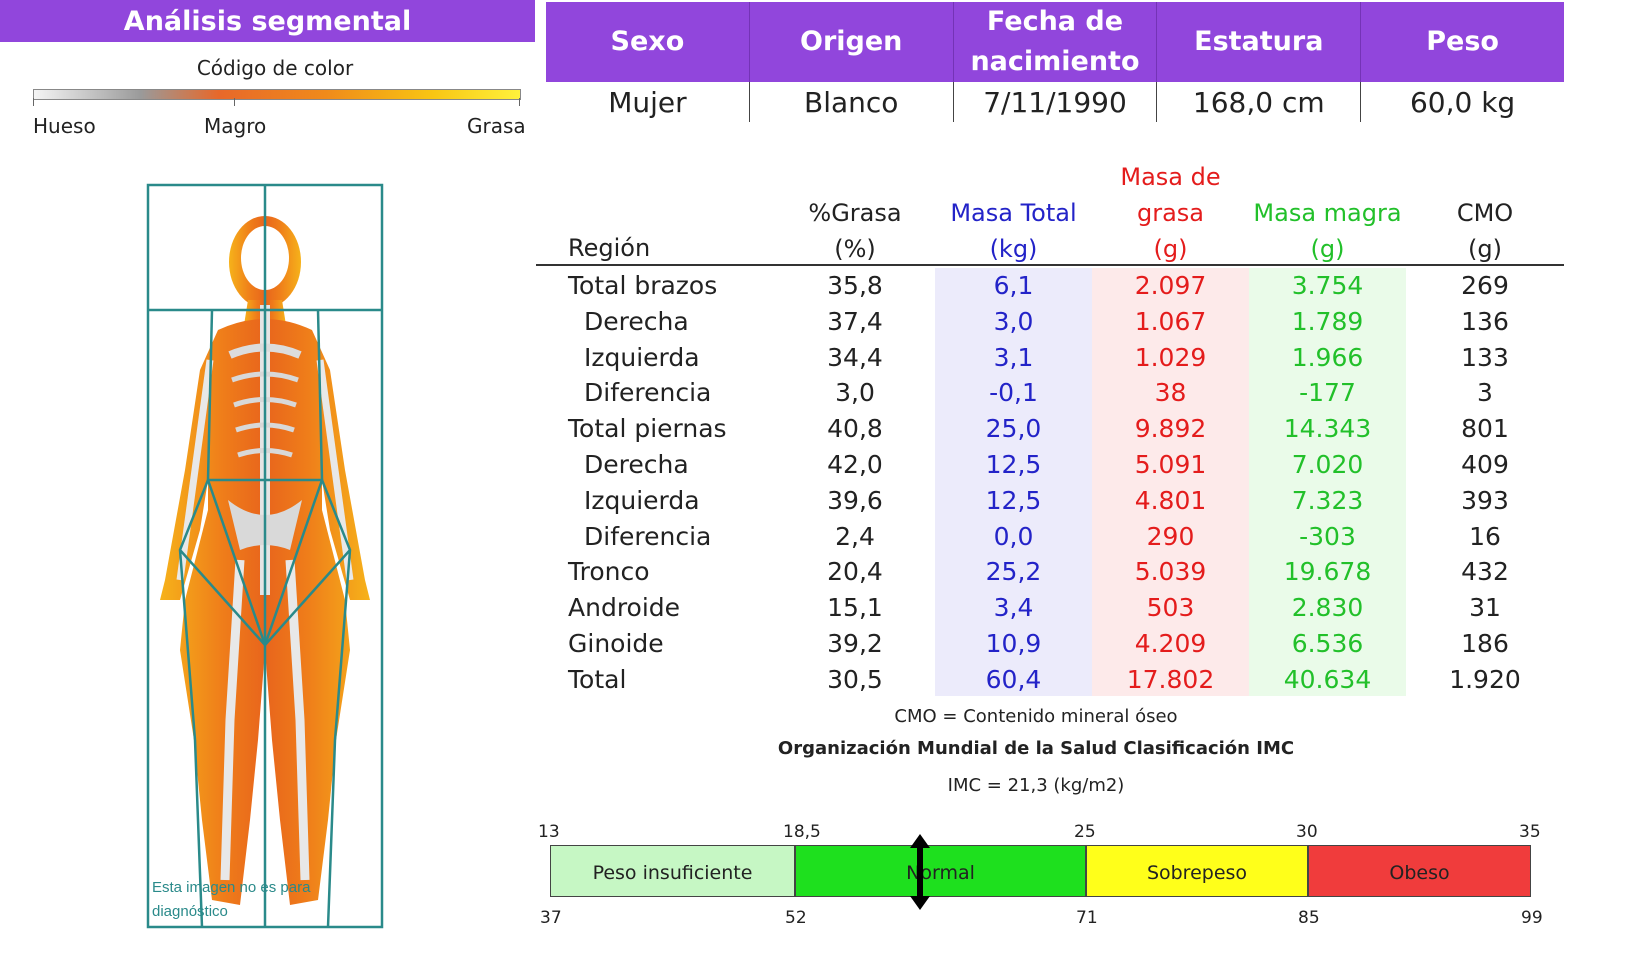  Describe the element at coordinates (235, 126) in the screenshot. I see `scale-label-lean: Magro` at that location.